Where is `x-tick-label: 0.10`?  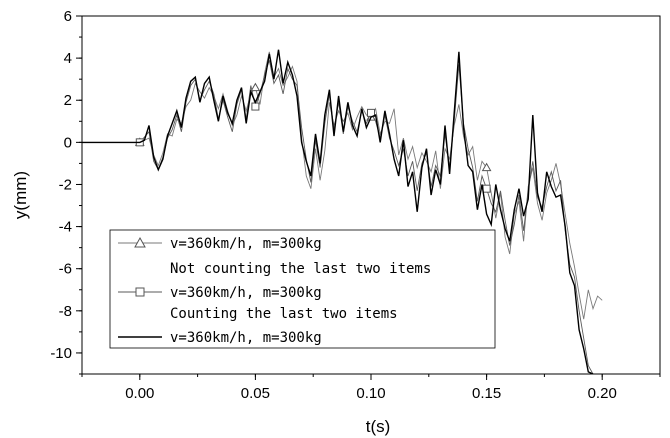 x-tick-label: 0.10 is located at coordinates (370, 393).